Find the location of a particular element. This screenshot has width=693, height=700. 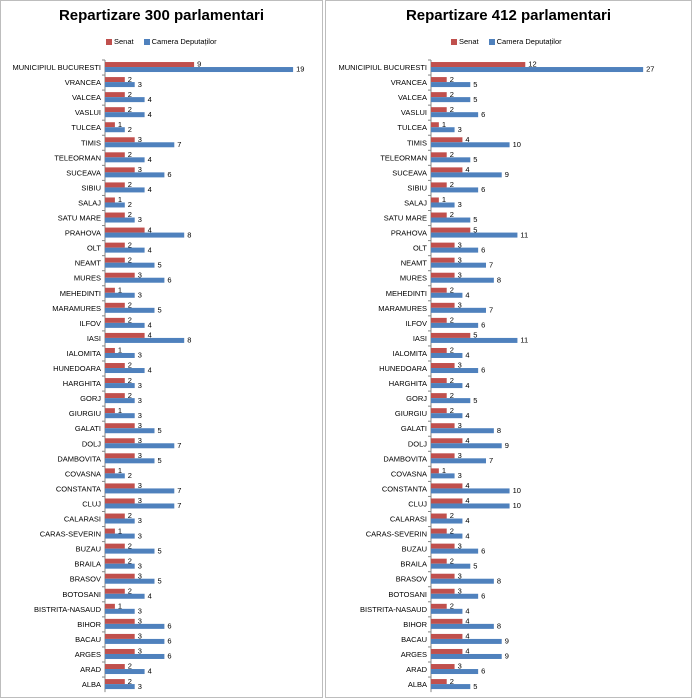

legend-label-camera: Camera Deputaților is located at coordinates (184, 41).